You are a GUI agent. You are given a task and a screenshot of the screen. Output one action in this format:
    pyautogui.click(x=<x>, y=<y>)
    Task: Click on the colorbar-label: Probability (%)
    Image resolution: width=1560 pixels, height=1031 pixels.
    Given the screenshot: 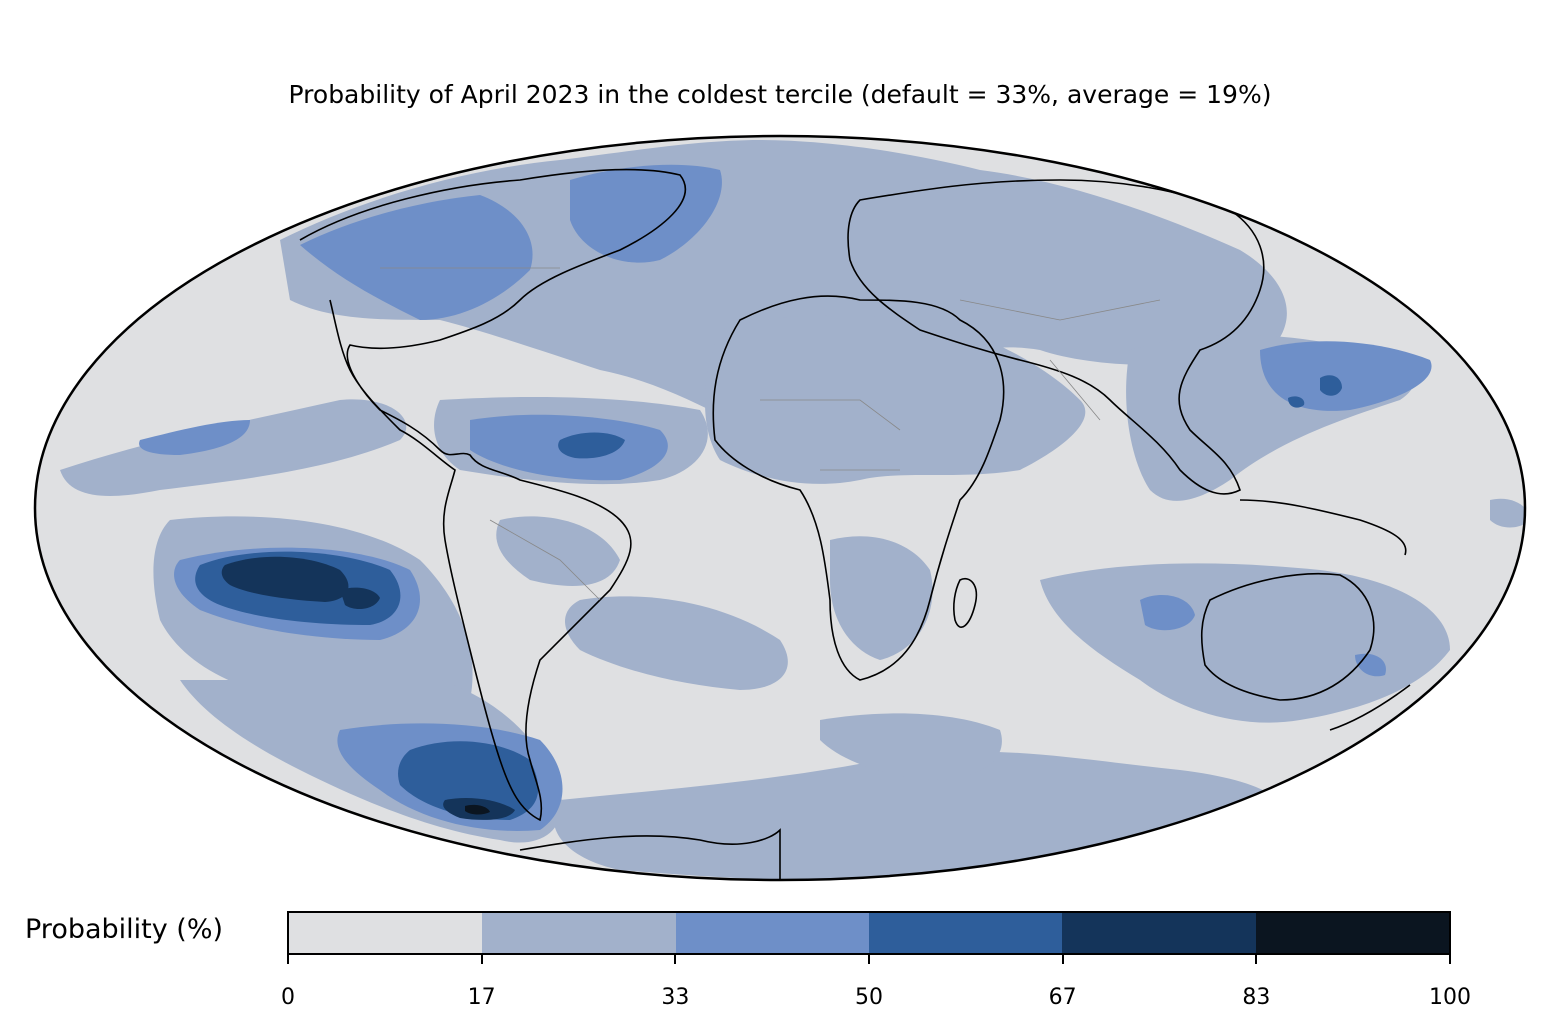 What is the action you would take?
    pyautogui.click(x=124, y=929)
    